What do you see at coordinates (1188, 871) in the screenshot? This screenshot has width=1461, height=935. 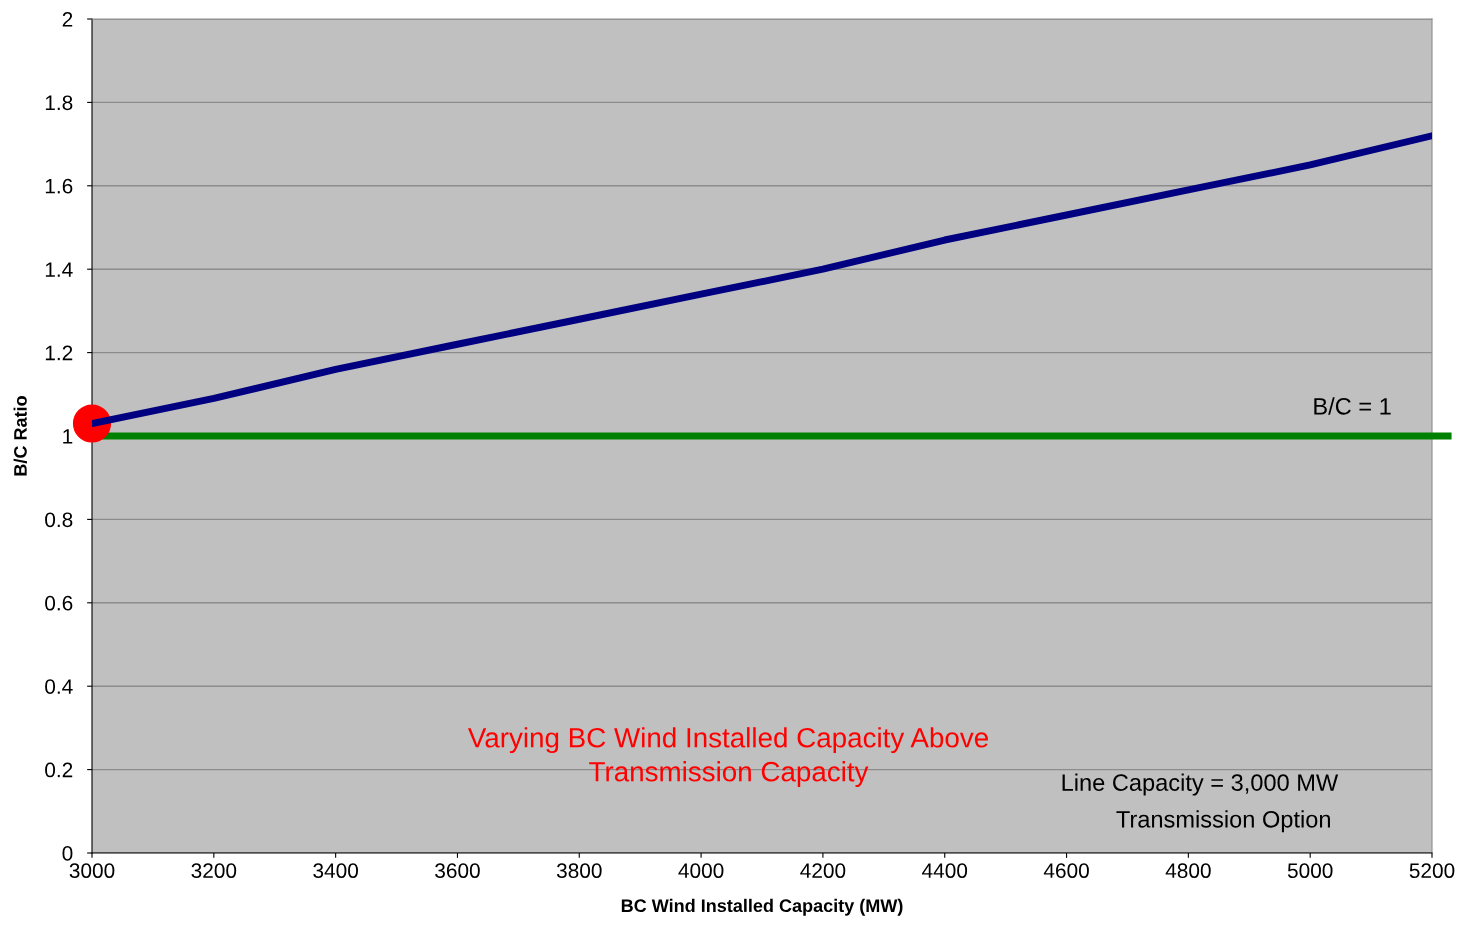 I see `x-tick-label: 4800` at bounding box center [1188, 871].